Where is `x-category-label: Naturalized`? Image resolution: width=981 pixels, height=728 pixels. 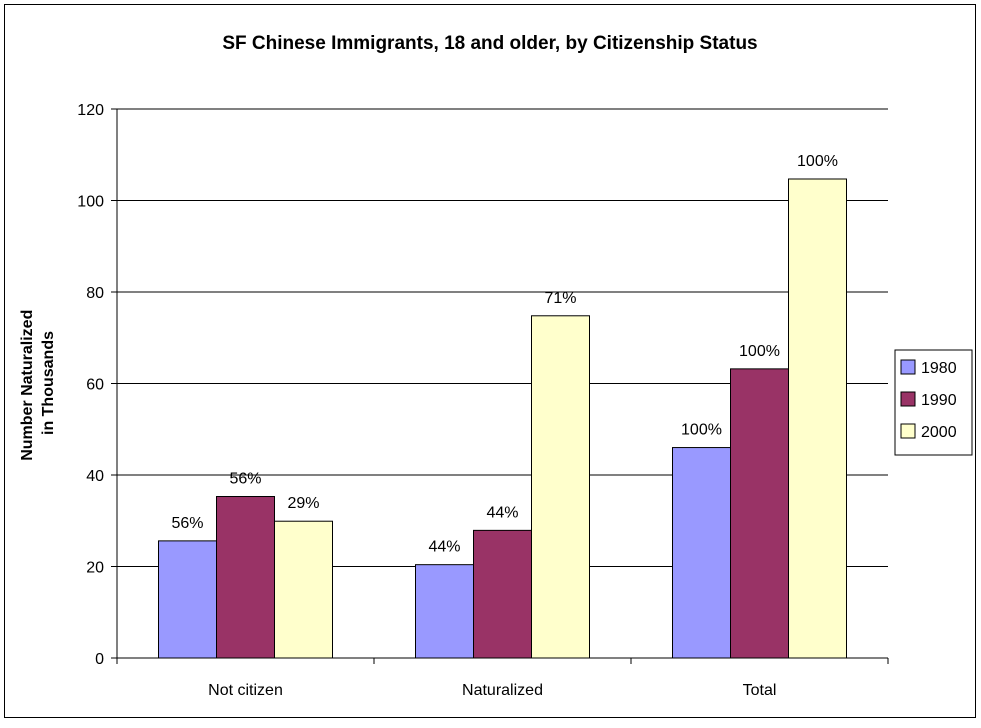
x-category-label: Naturalized is located at coordinates (502, 690).